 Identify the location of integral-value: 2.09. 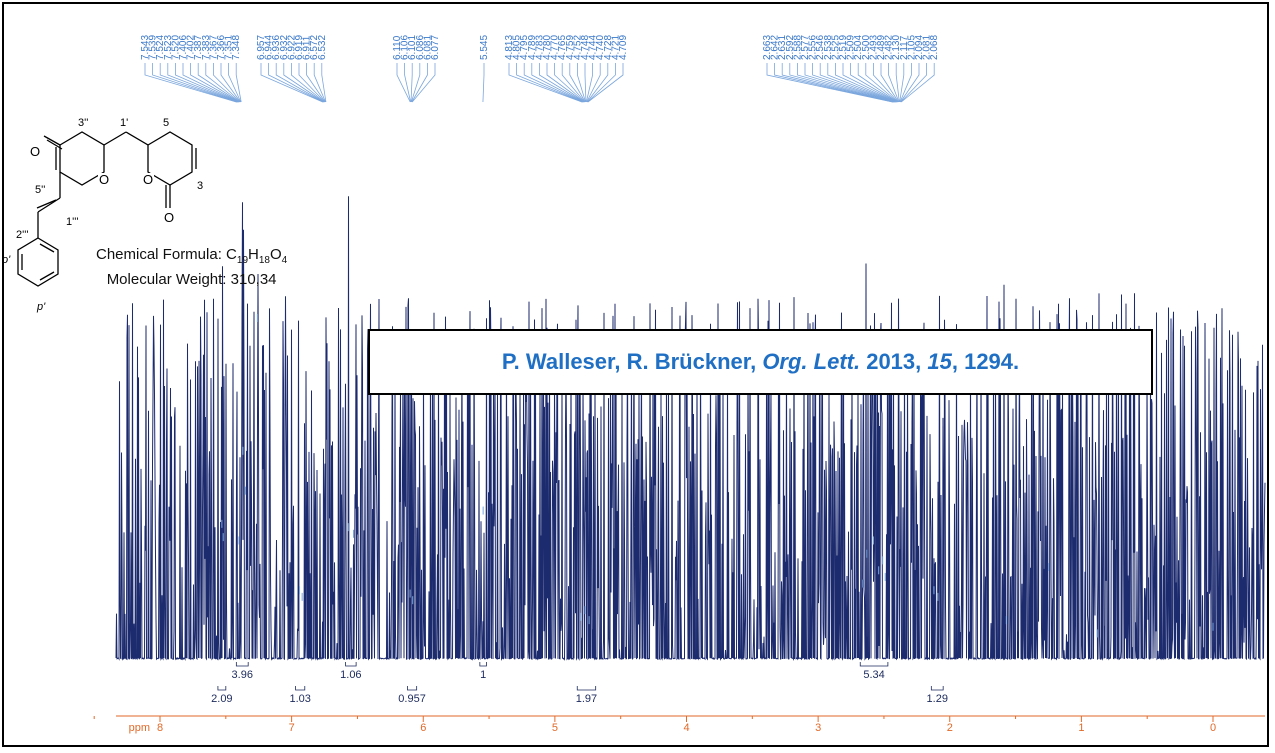
(221, 699).